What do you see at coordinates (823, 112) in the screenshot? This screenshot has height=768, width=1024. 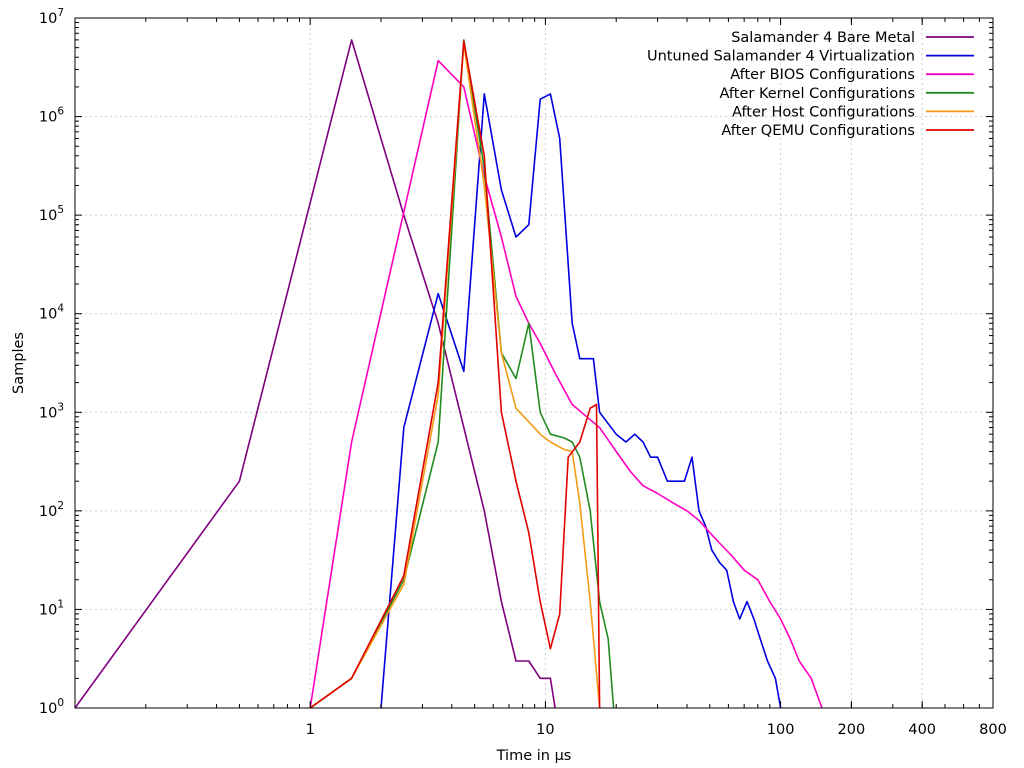 I see `legend-entry-label: After Host Configurations` at bounding box center [823, 112].